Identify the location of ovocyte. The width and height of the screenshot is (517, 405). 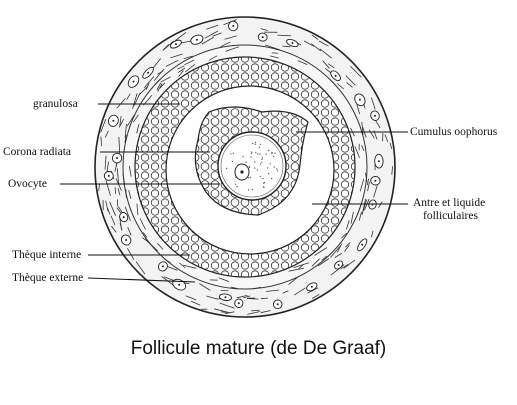
(252, 166).